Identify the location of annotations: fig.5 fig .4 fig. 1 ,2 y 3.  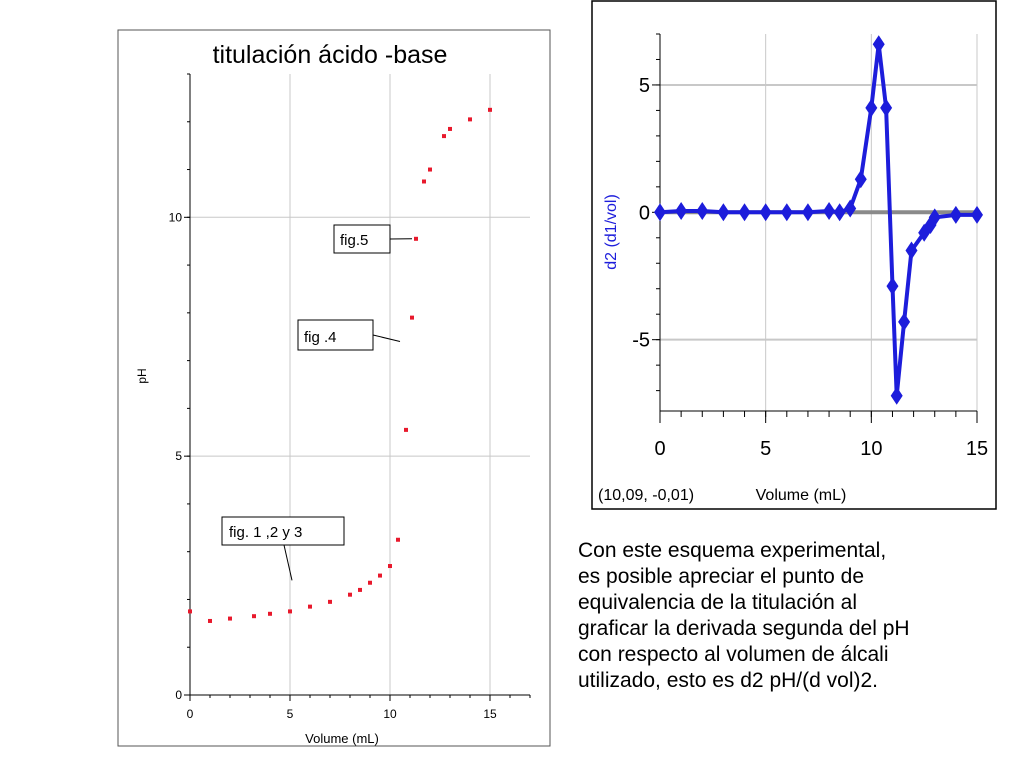
(317, 402).